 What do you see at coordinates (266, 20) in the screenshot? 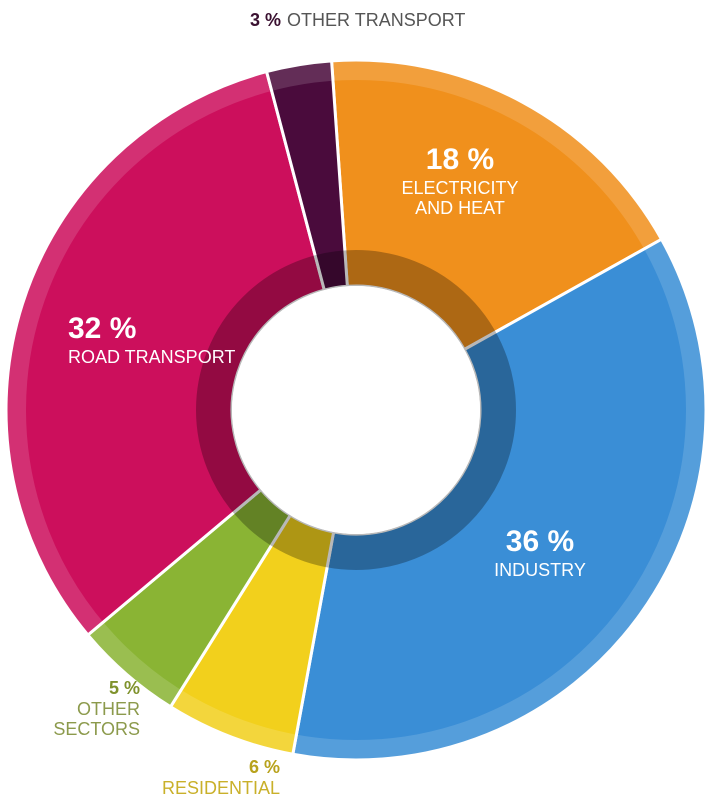
I see `value-label: 3 %` at bounding box center [266, 20].